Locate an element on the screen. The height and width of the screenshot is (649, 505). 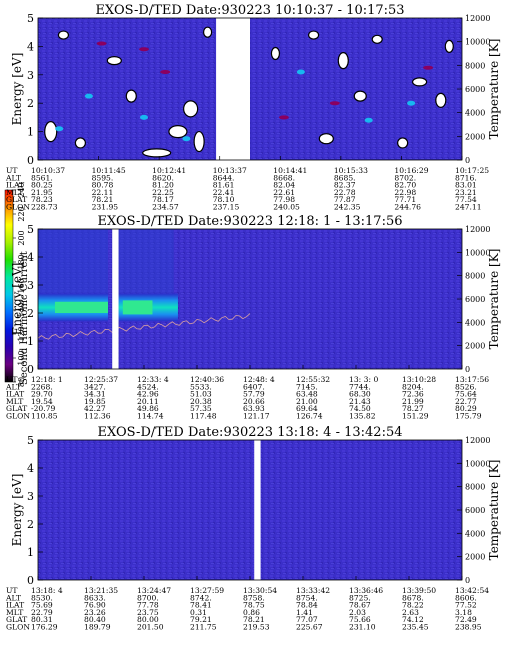
colorbar-tick-label: 200 is located at coordinates (21, 237).